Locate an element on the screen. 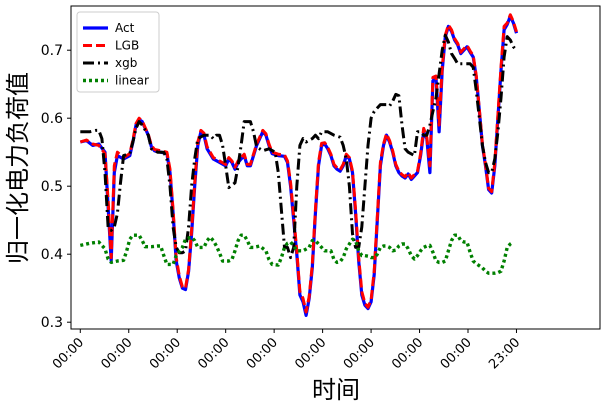 The height and width of the screenshot is (406, 605). legend-label-act: Act is located at coordinates (125, 28).